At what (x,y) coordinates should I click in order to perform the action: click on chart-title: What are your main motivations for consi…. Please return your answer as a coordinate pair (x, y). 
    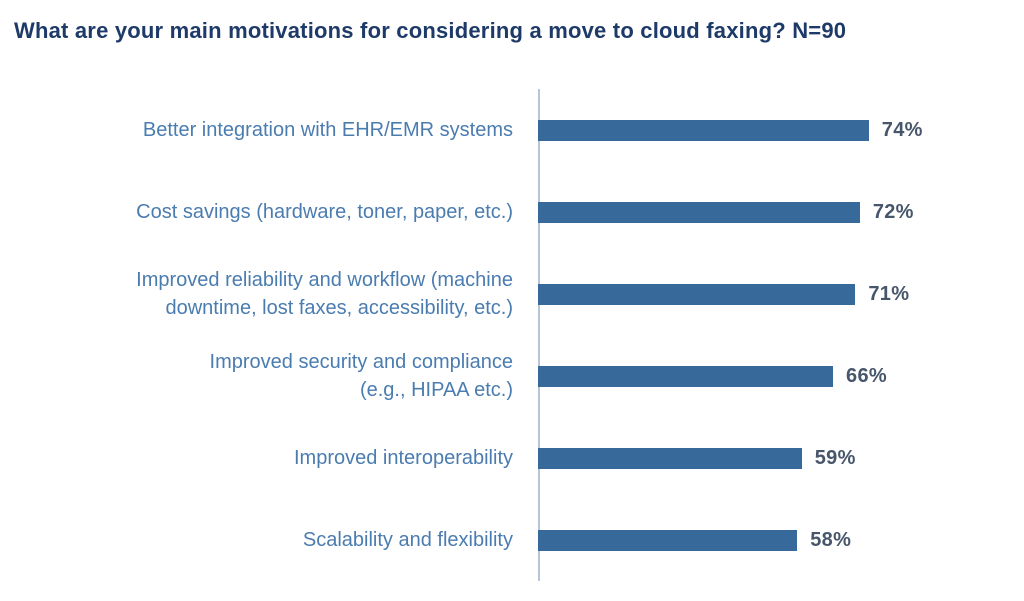
    Looking at the image, I should click on (430, 30).